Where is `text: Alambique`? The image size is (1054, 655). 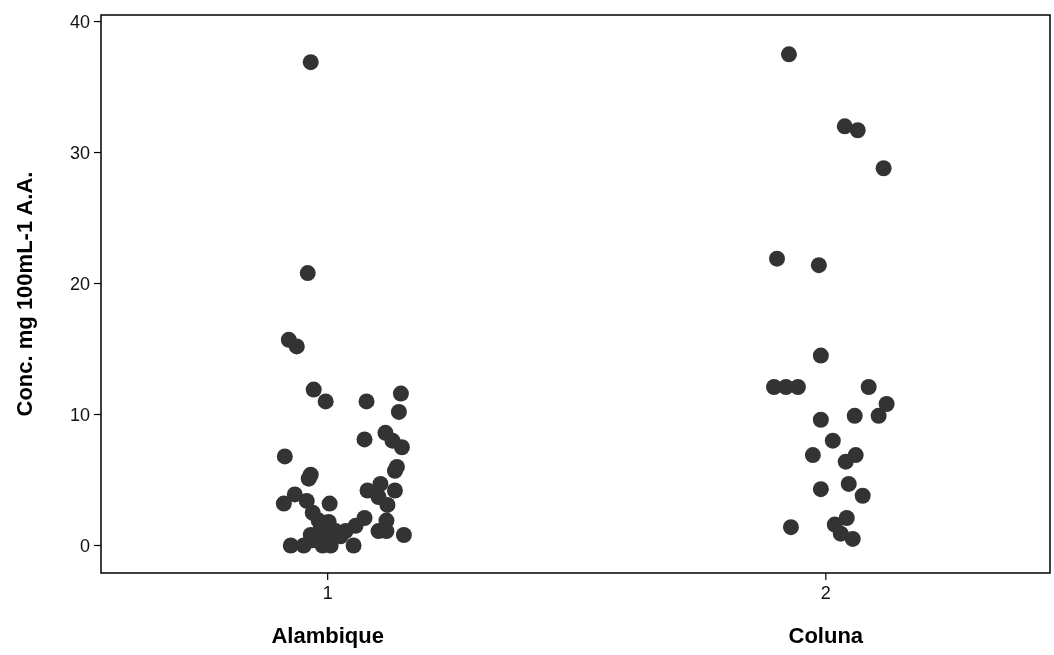
text: Alambique is located at coordinates (327, 635).